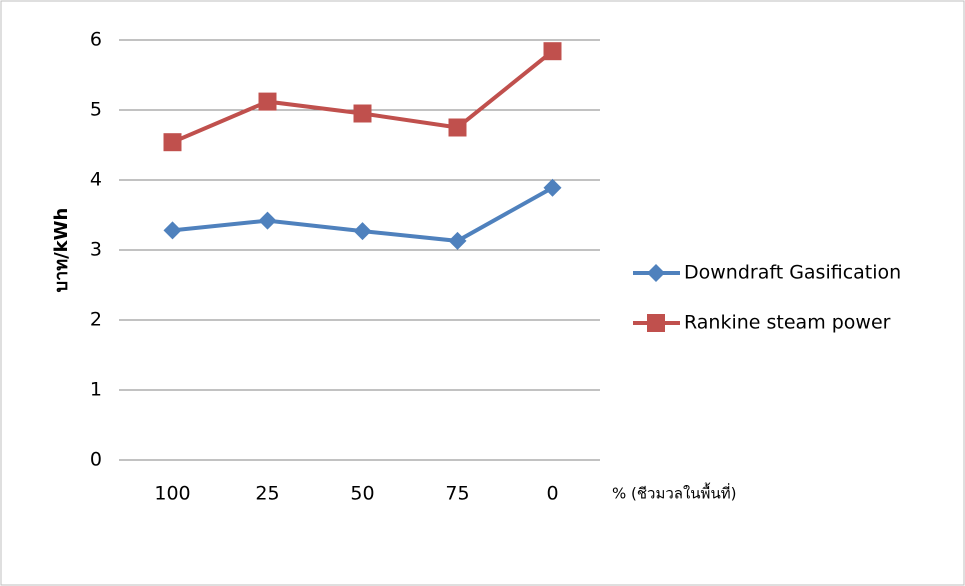 The width and height of the screenshot is (965, 586). Describe the element at coordinates (96, 40) in the screenshot. I see `y-tick-label: 6` at that location.